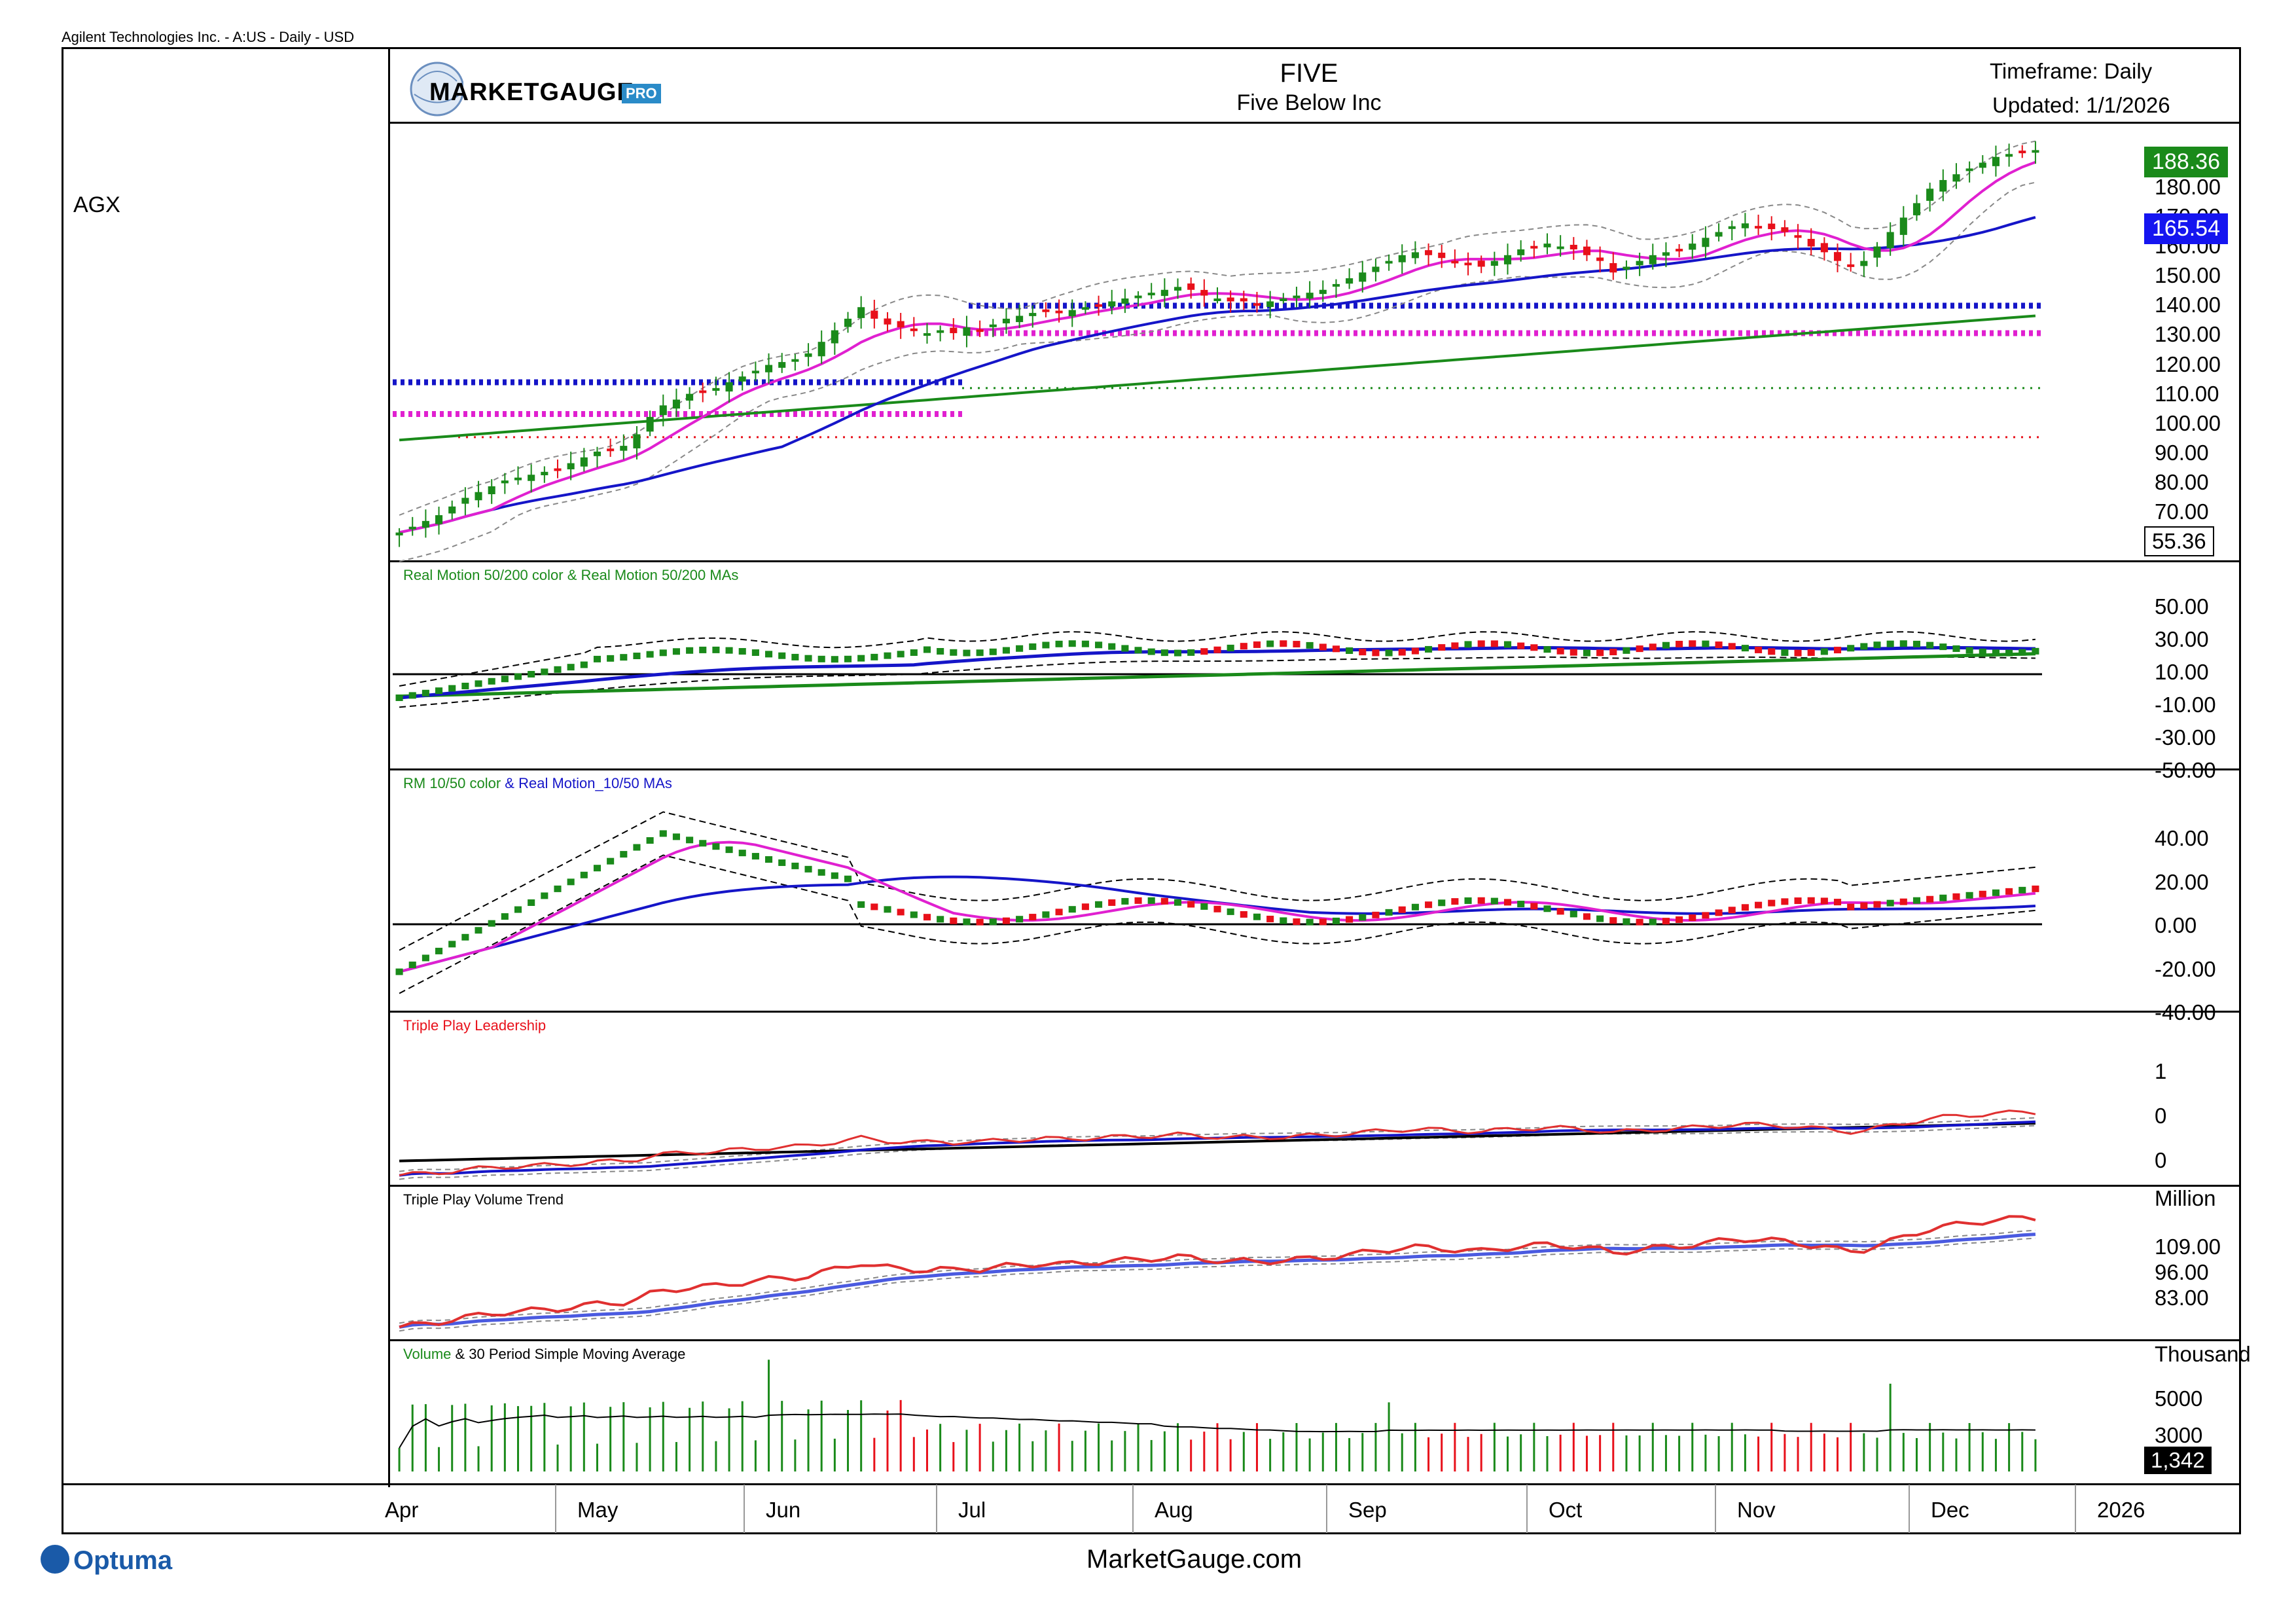 This screenshot has height=1624, width=2296. Describe the element at coordinates (1217, 378) in the screenshot. I see `ma-200-line` at that location.